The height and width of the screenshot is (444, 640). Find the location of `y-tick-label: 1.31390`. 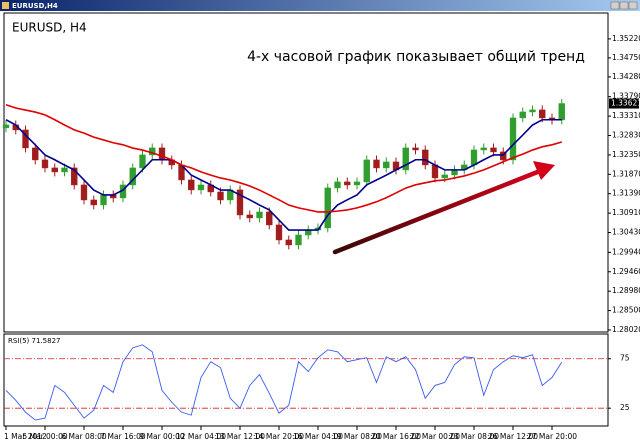

y-tick-label: 1.31390 is located at coordinates (626, 193).